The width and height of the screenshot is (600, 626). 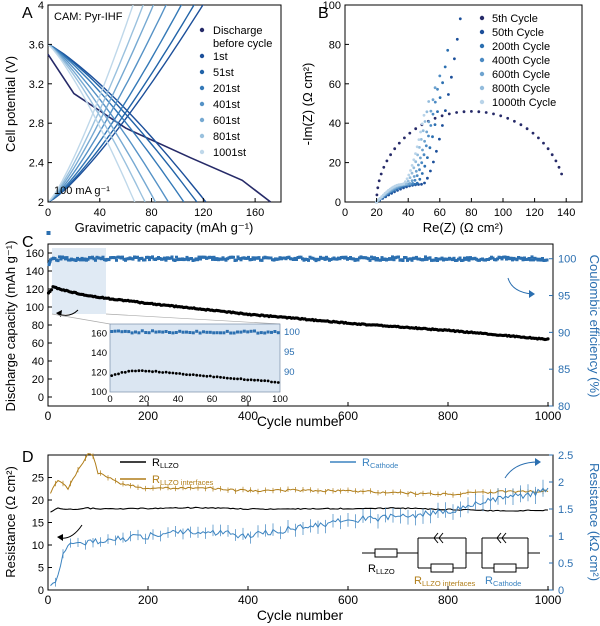 I want to click on legend-label: 1000th Cycle, so click(x=524, y=103).